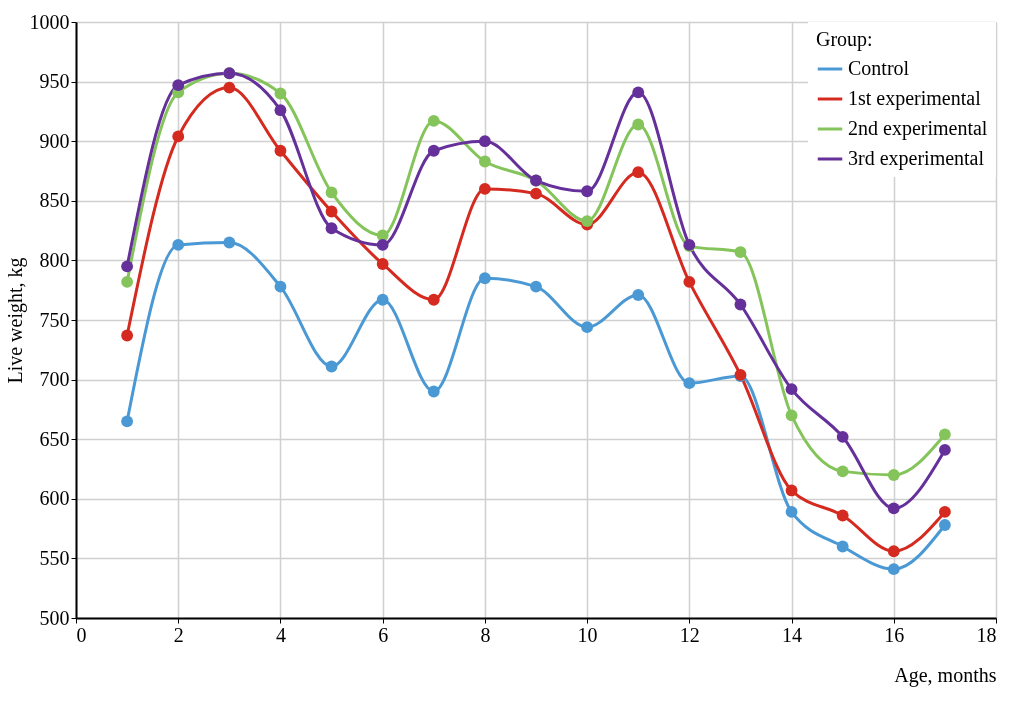  Describe the element at coordinates (915, 98) in the screenshot. I see `legend-label: 1st experimental` at that location.